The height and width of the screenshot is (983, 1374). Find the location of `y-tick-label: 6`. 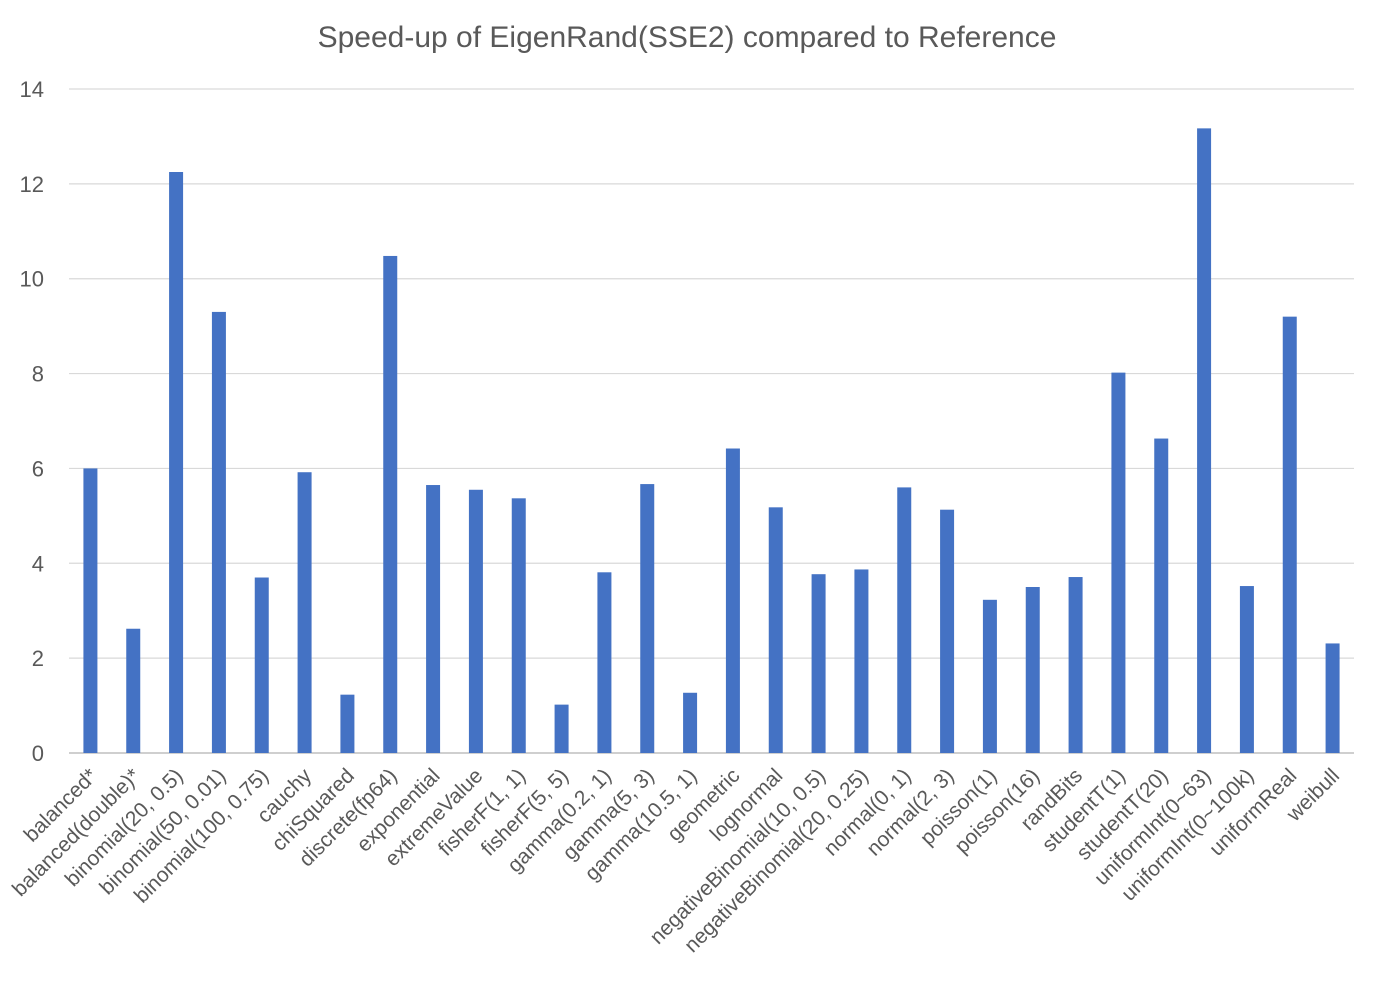

y-tick-label: 6 is located at coordinates (38, 468).